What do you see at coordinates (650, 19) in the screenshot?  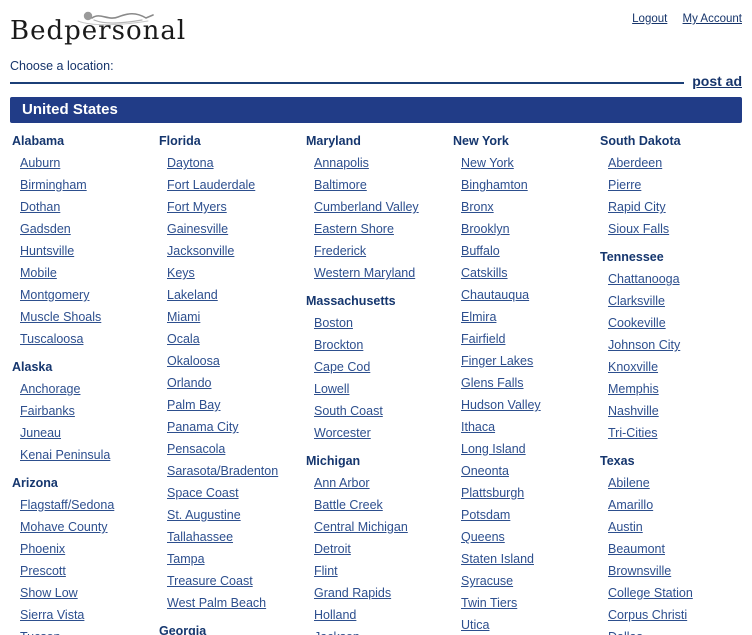 I see `logout-link: Logout` at bounding box center [650, 19].